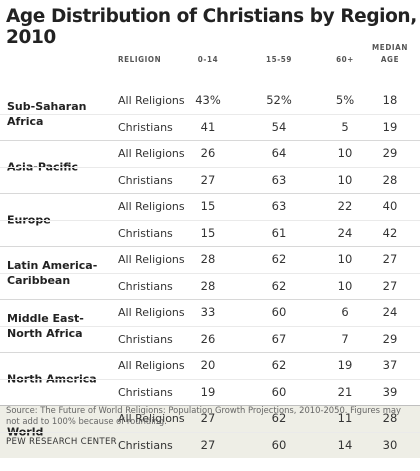  I want to click on value-60plus: 7, so click(345, 339).